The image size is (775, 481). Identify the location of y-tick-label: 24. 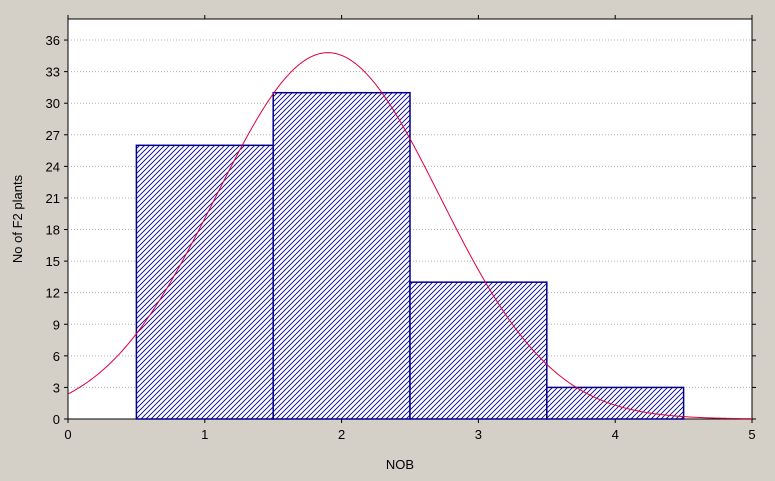
(53, 166).